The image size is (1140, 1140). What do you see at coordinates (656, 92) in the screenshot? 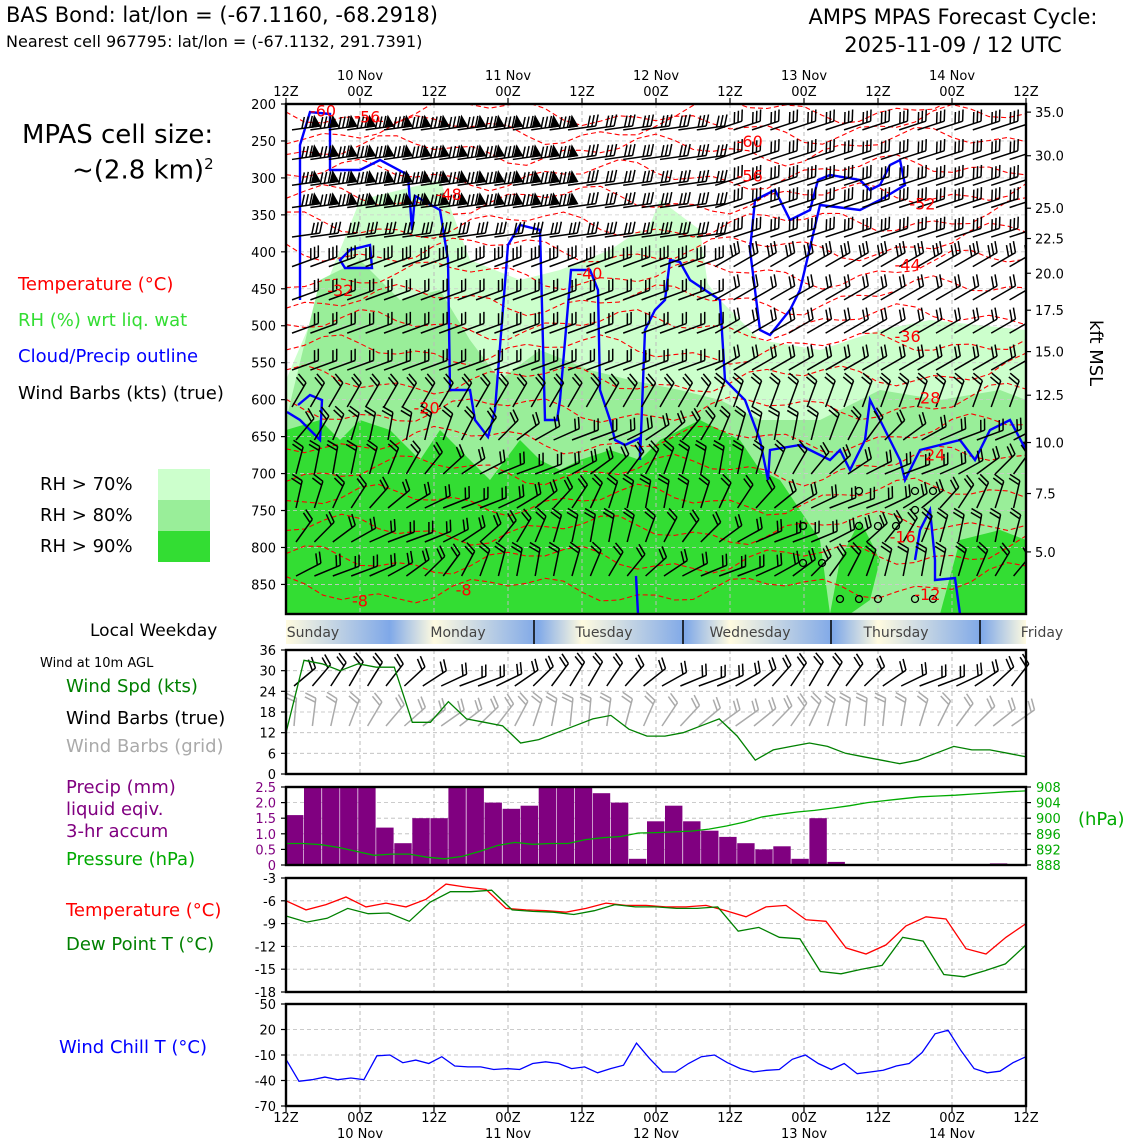
I see `top-time-tick-label: 00Z` at bounding box center [656, 92].